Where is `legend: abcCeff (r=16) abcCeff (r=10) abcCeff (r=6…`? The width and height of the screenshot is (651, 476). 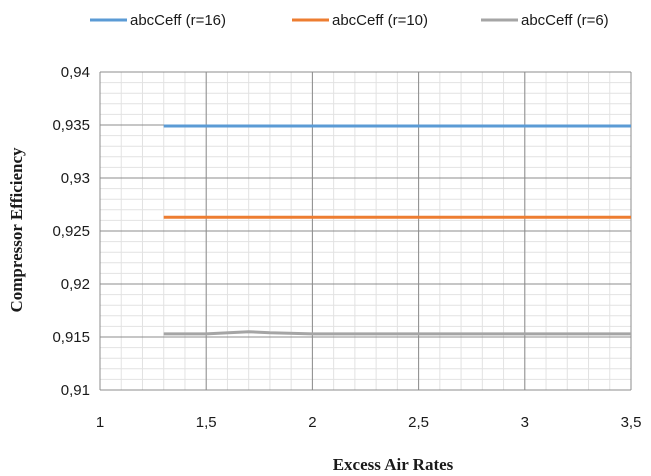 legend: abcCeff (r=16) abcCeff (r=10) abcCeff (r=6… is located at coordinates (349, 20).